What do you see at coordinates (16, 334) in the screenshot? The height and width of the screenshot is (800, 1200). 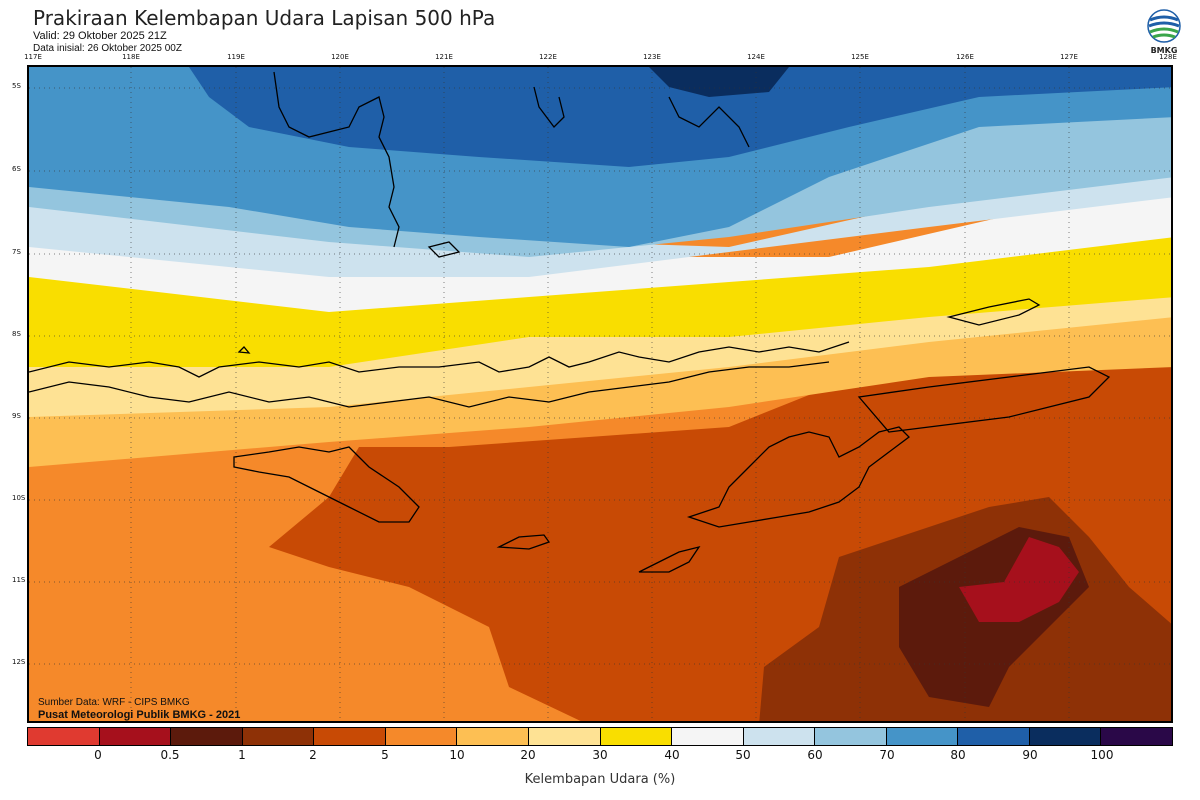 I see `lat-tick: 8S` at bounding box center [16, 334].